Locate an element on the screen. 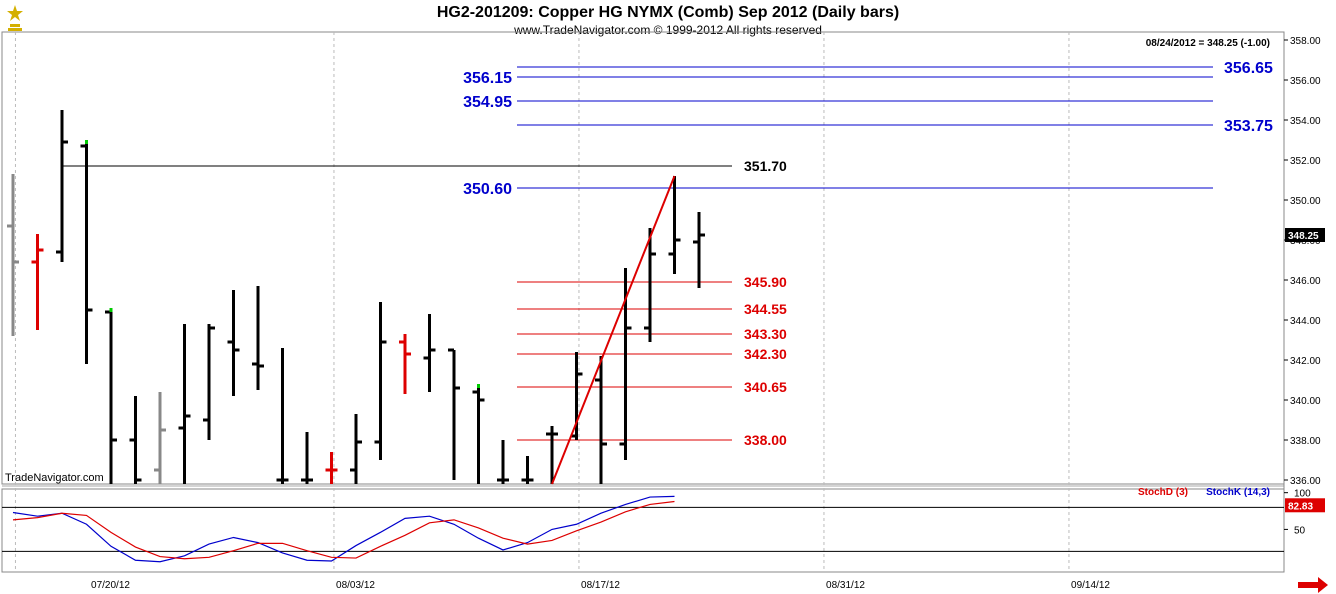  current-price-box is located at coordinates (1305, 235).